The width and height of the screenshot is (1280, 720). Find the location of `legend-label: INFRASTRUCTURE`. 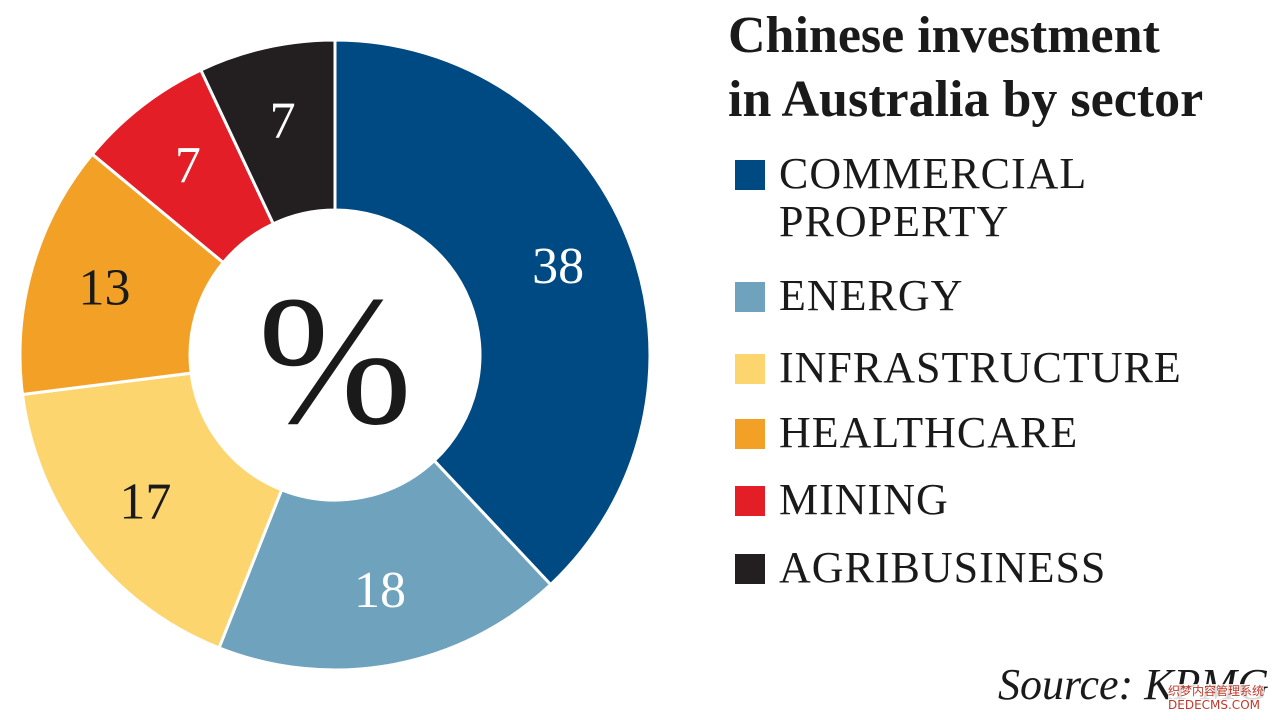

legend-label: INFRASTRUCTURE is located at coordinates (980, 367).